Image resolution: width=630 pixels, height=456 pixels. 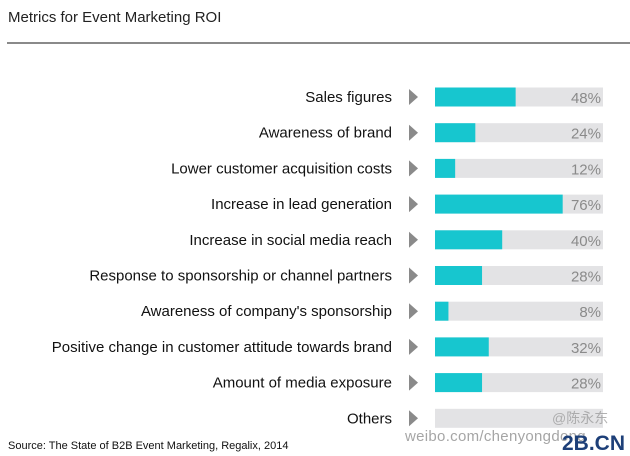 What do you see at coordinates (302, 383) in the screenshot?
I see `category-label: Amount of media exposure` at bounding box center [302, 383].